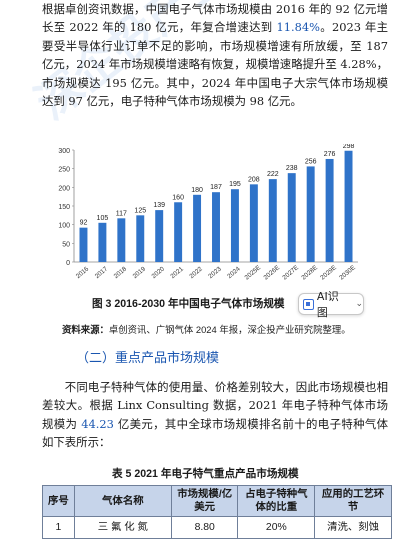 This screenshot has width=415, height=547. What do you see at coordinates (103, 218) in the screenshot?
I see `data-label: 105` at bounding box center [103, 218].